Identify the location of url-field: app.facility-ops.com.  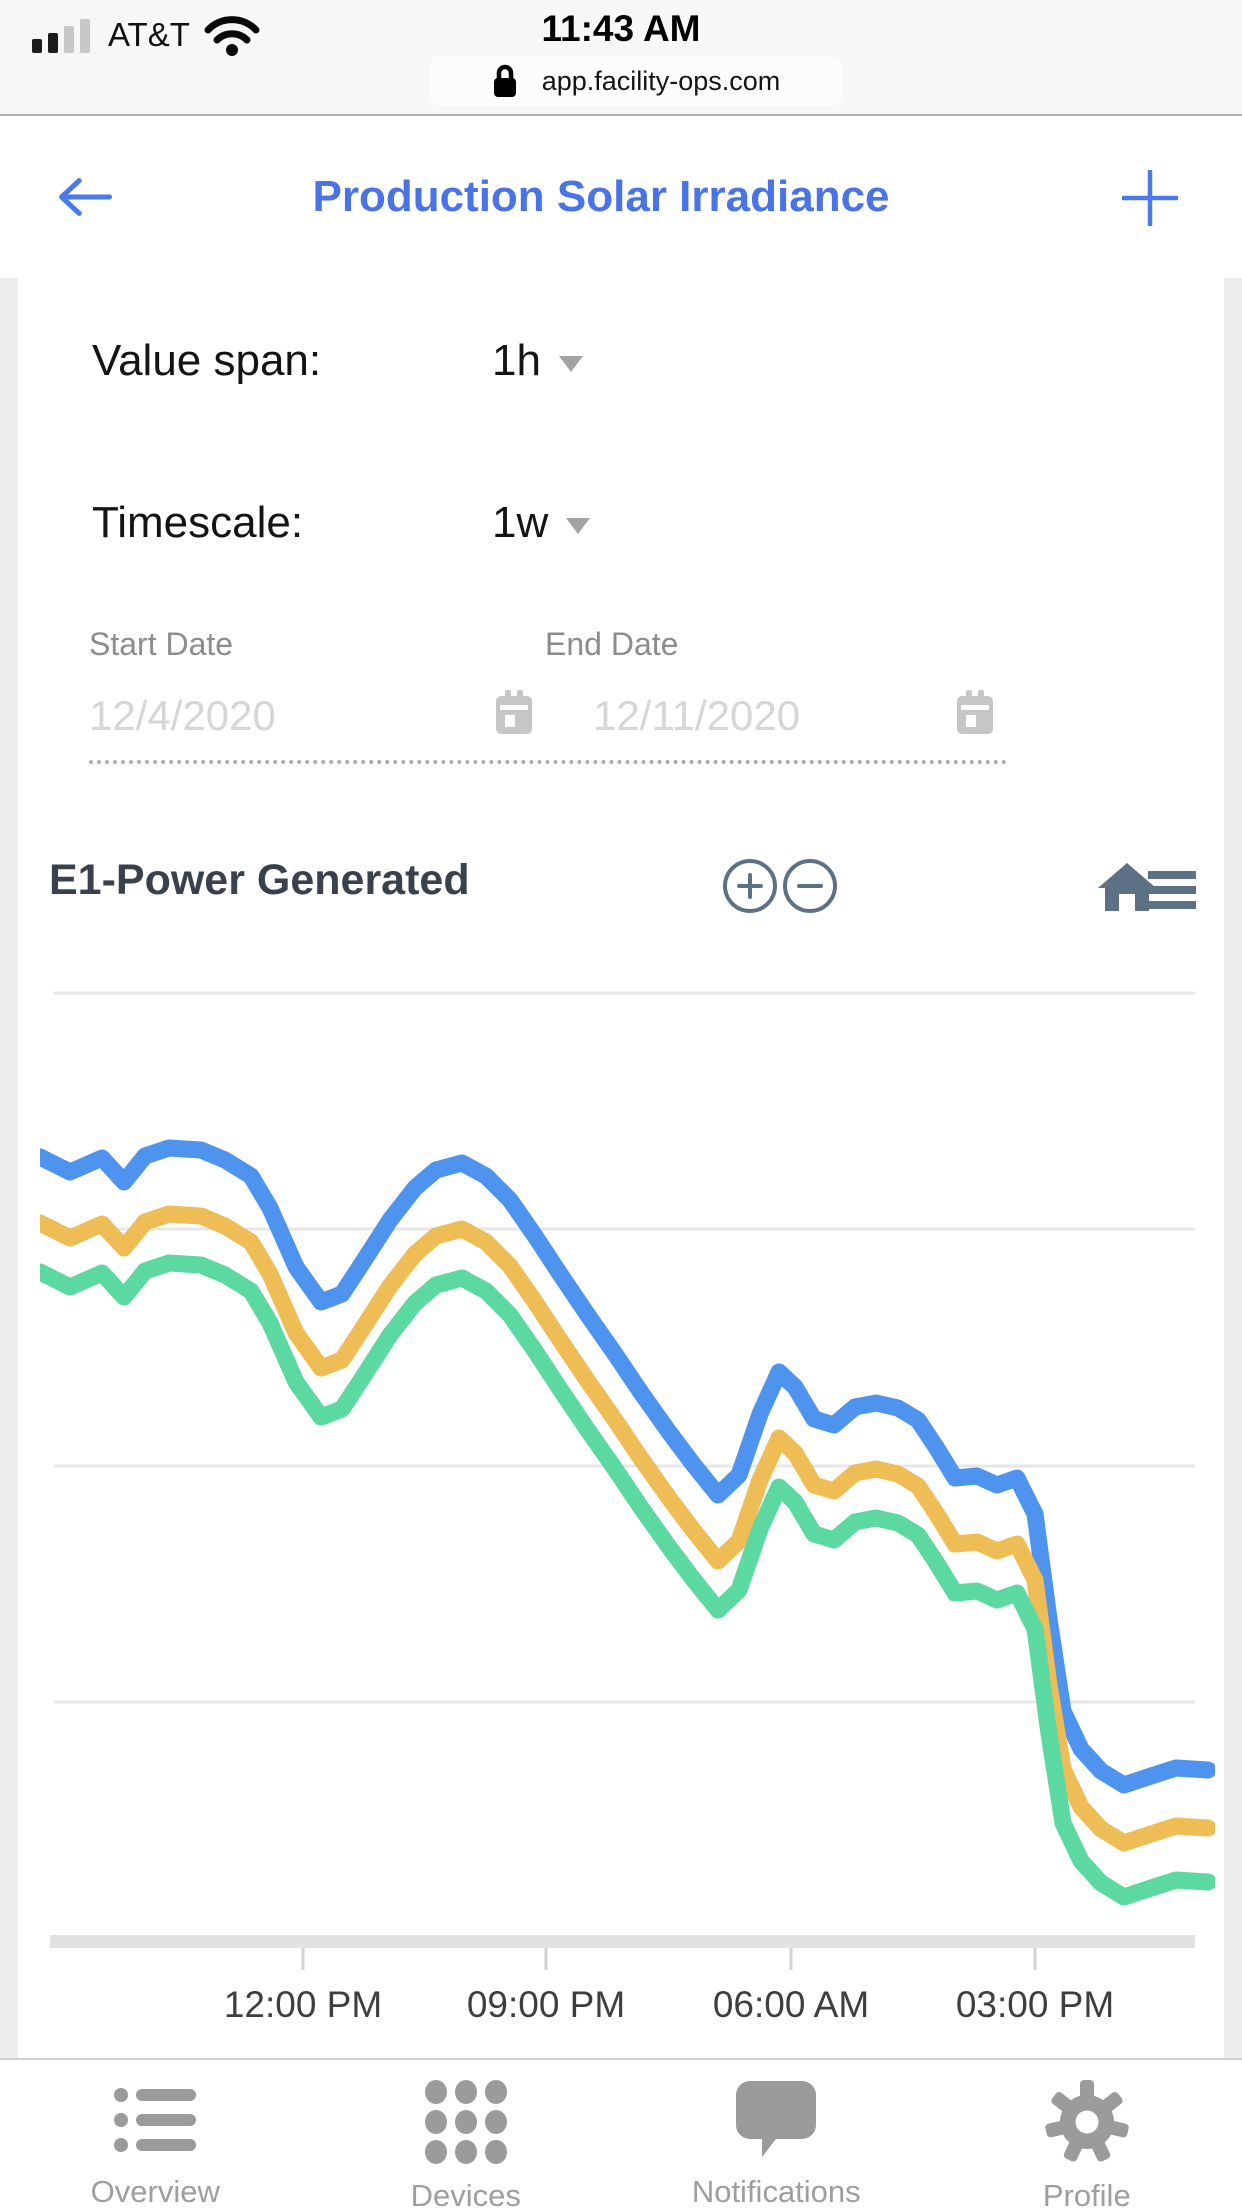
(636, 81).